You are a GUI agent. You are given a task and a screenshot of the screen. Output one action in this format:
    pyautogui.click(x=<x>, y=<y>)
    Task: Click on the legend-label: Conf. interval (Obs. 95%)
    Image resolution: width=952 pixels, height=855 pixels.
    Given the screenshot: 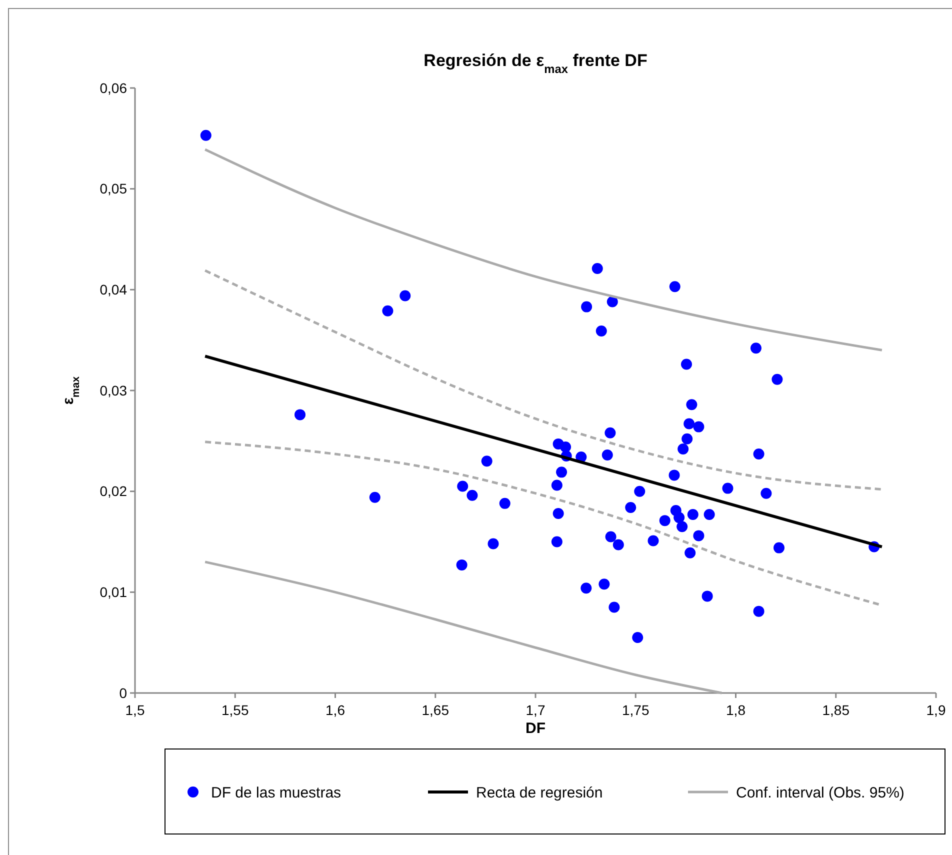 What is the action you would take?
    pyautogui.click(x=820, y=793)
    